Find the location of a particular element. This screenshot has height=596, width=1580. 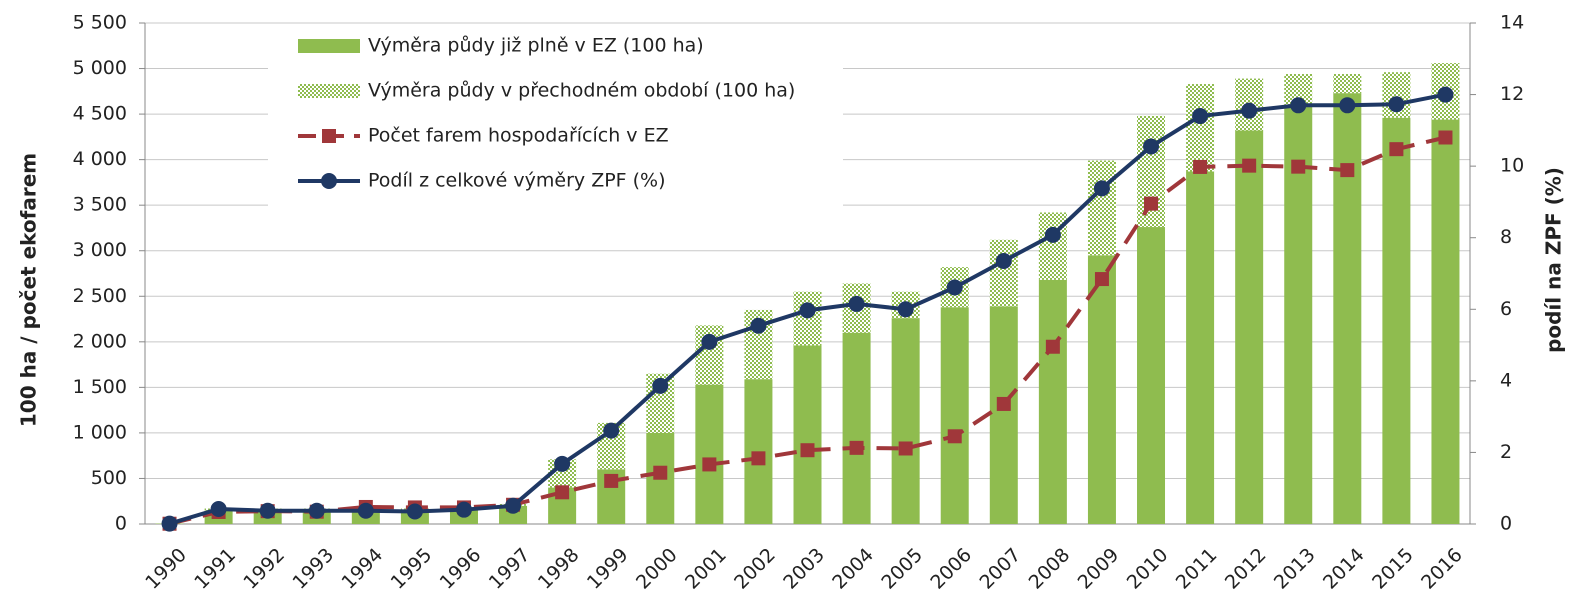

legend-swatch is located at coordinates (329, 91).